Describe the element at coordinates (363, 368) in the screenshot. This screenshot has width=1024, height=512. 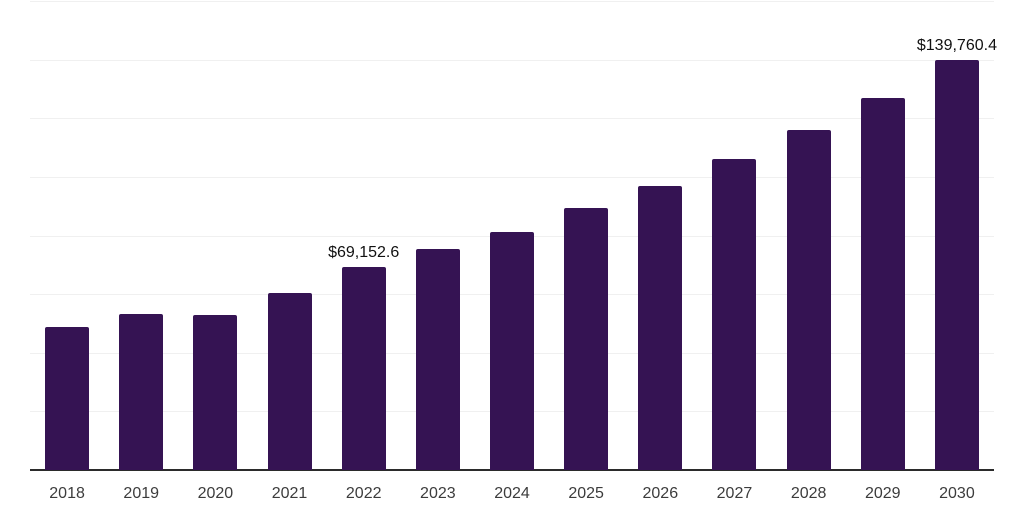
I see `bar-2022` at that location.